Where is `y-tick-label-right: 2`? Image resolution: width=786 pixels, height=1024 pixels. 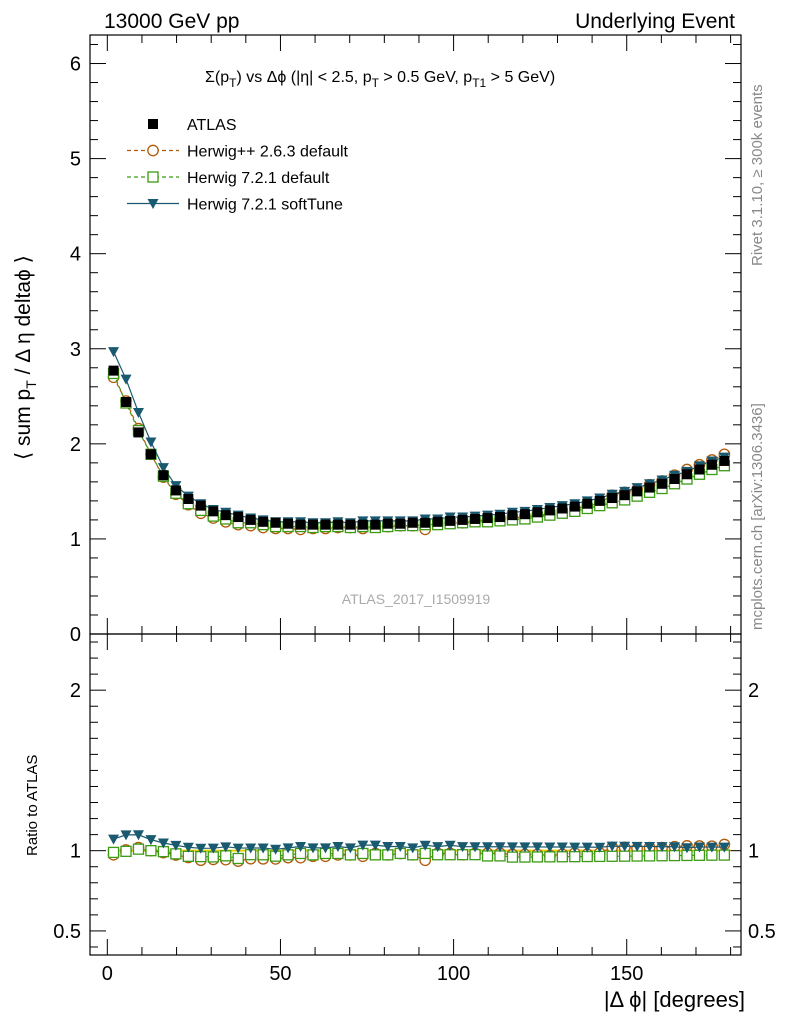
y-tick-label-right: 2 is located at coordinates (753, 691).